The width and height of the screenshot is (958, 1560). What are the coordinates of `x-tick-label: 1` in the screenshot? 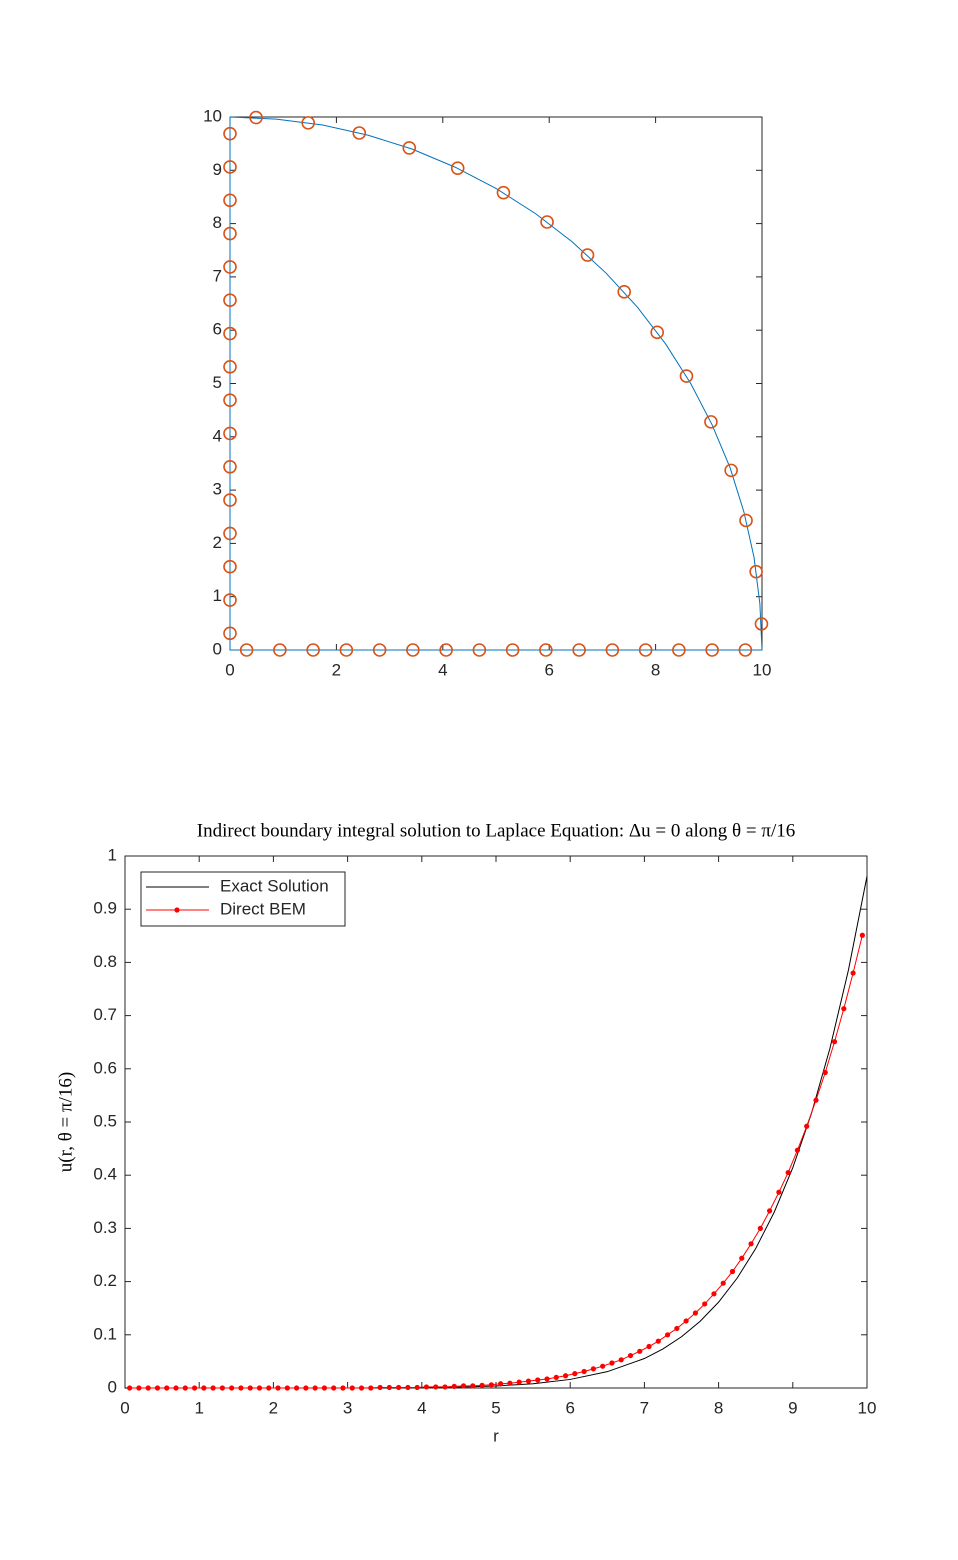 It's located at (198, 1407).